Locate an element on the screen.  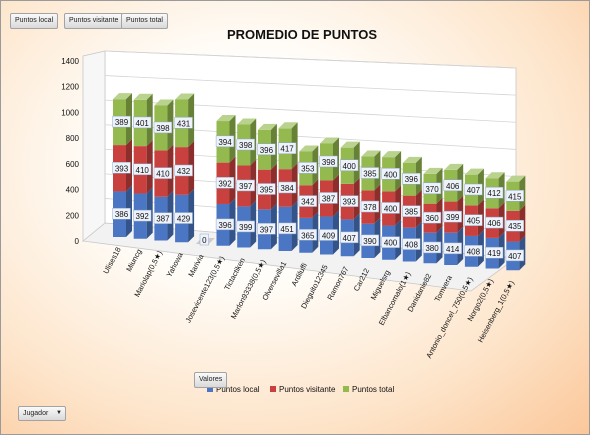
chevron-down-icon: ▼ is located at coordinates (59, 413).